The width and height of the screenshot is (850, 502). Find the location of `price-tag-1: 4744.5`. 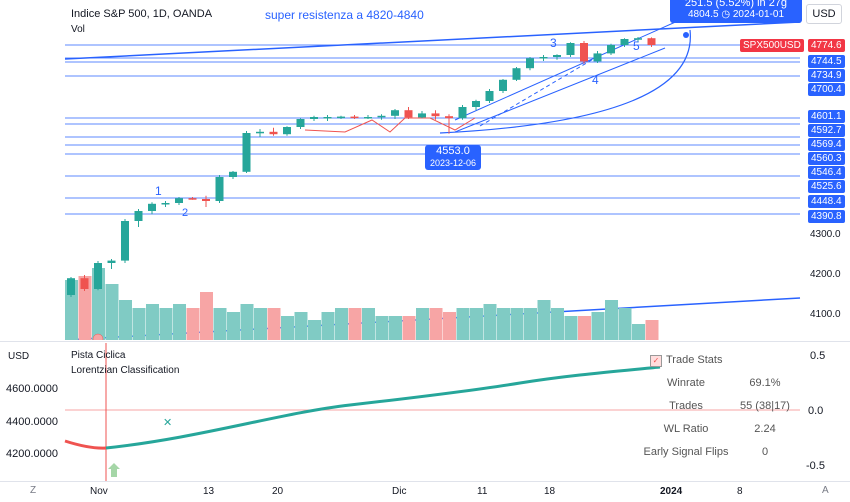

price-tag-1: 4744.5 is located at coordinates (826, 61).